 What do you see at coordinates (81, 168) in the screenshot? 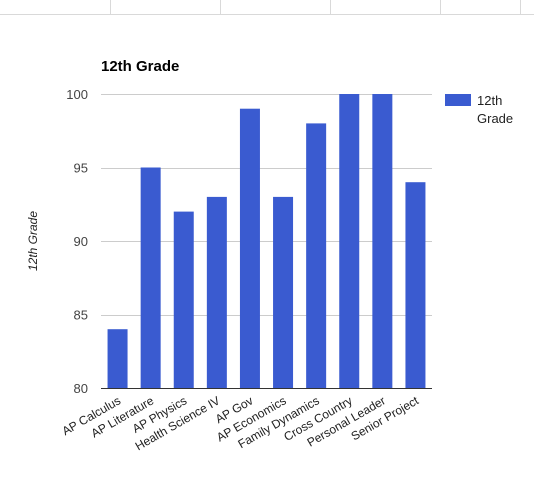
I see `y-tick-label: 95` at bounding box center [81, 168].